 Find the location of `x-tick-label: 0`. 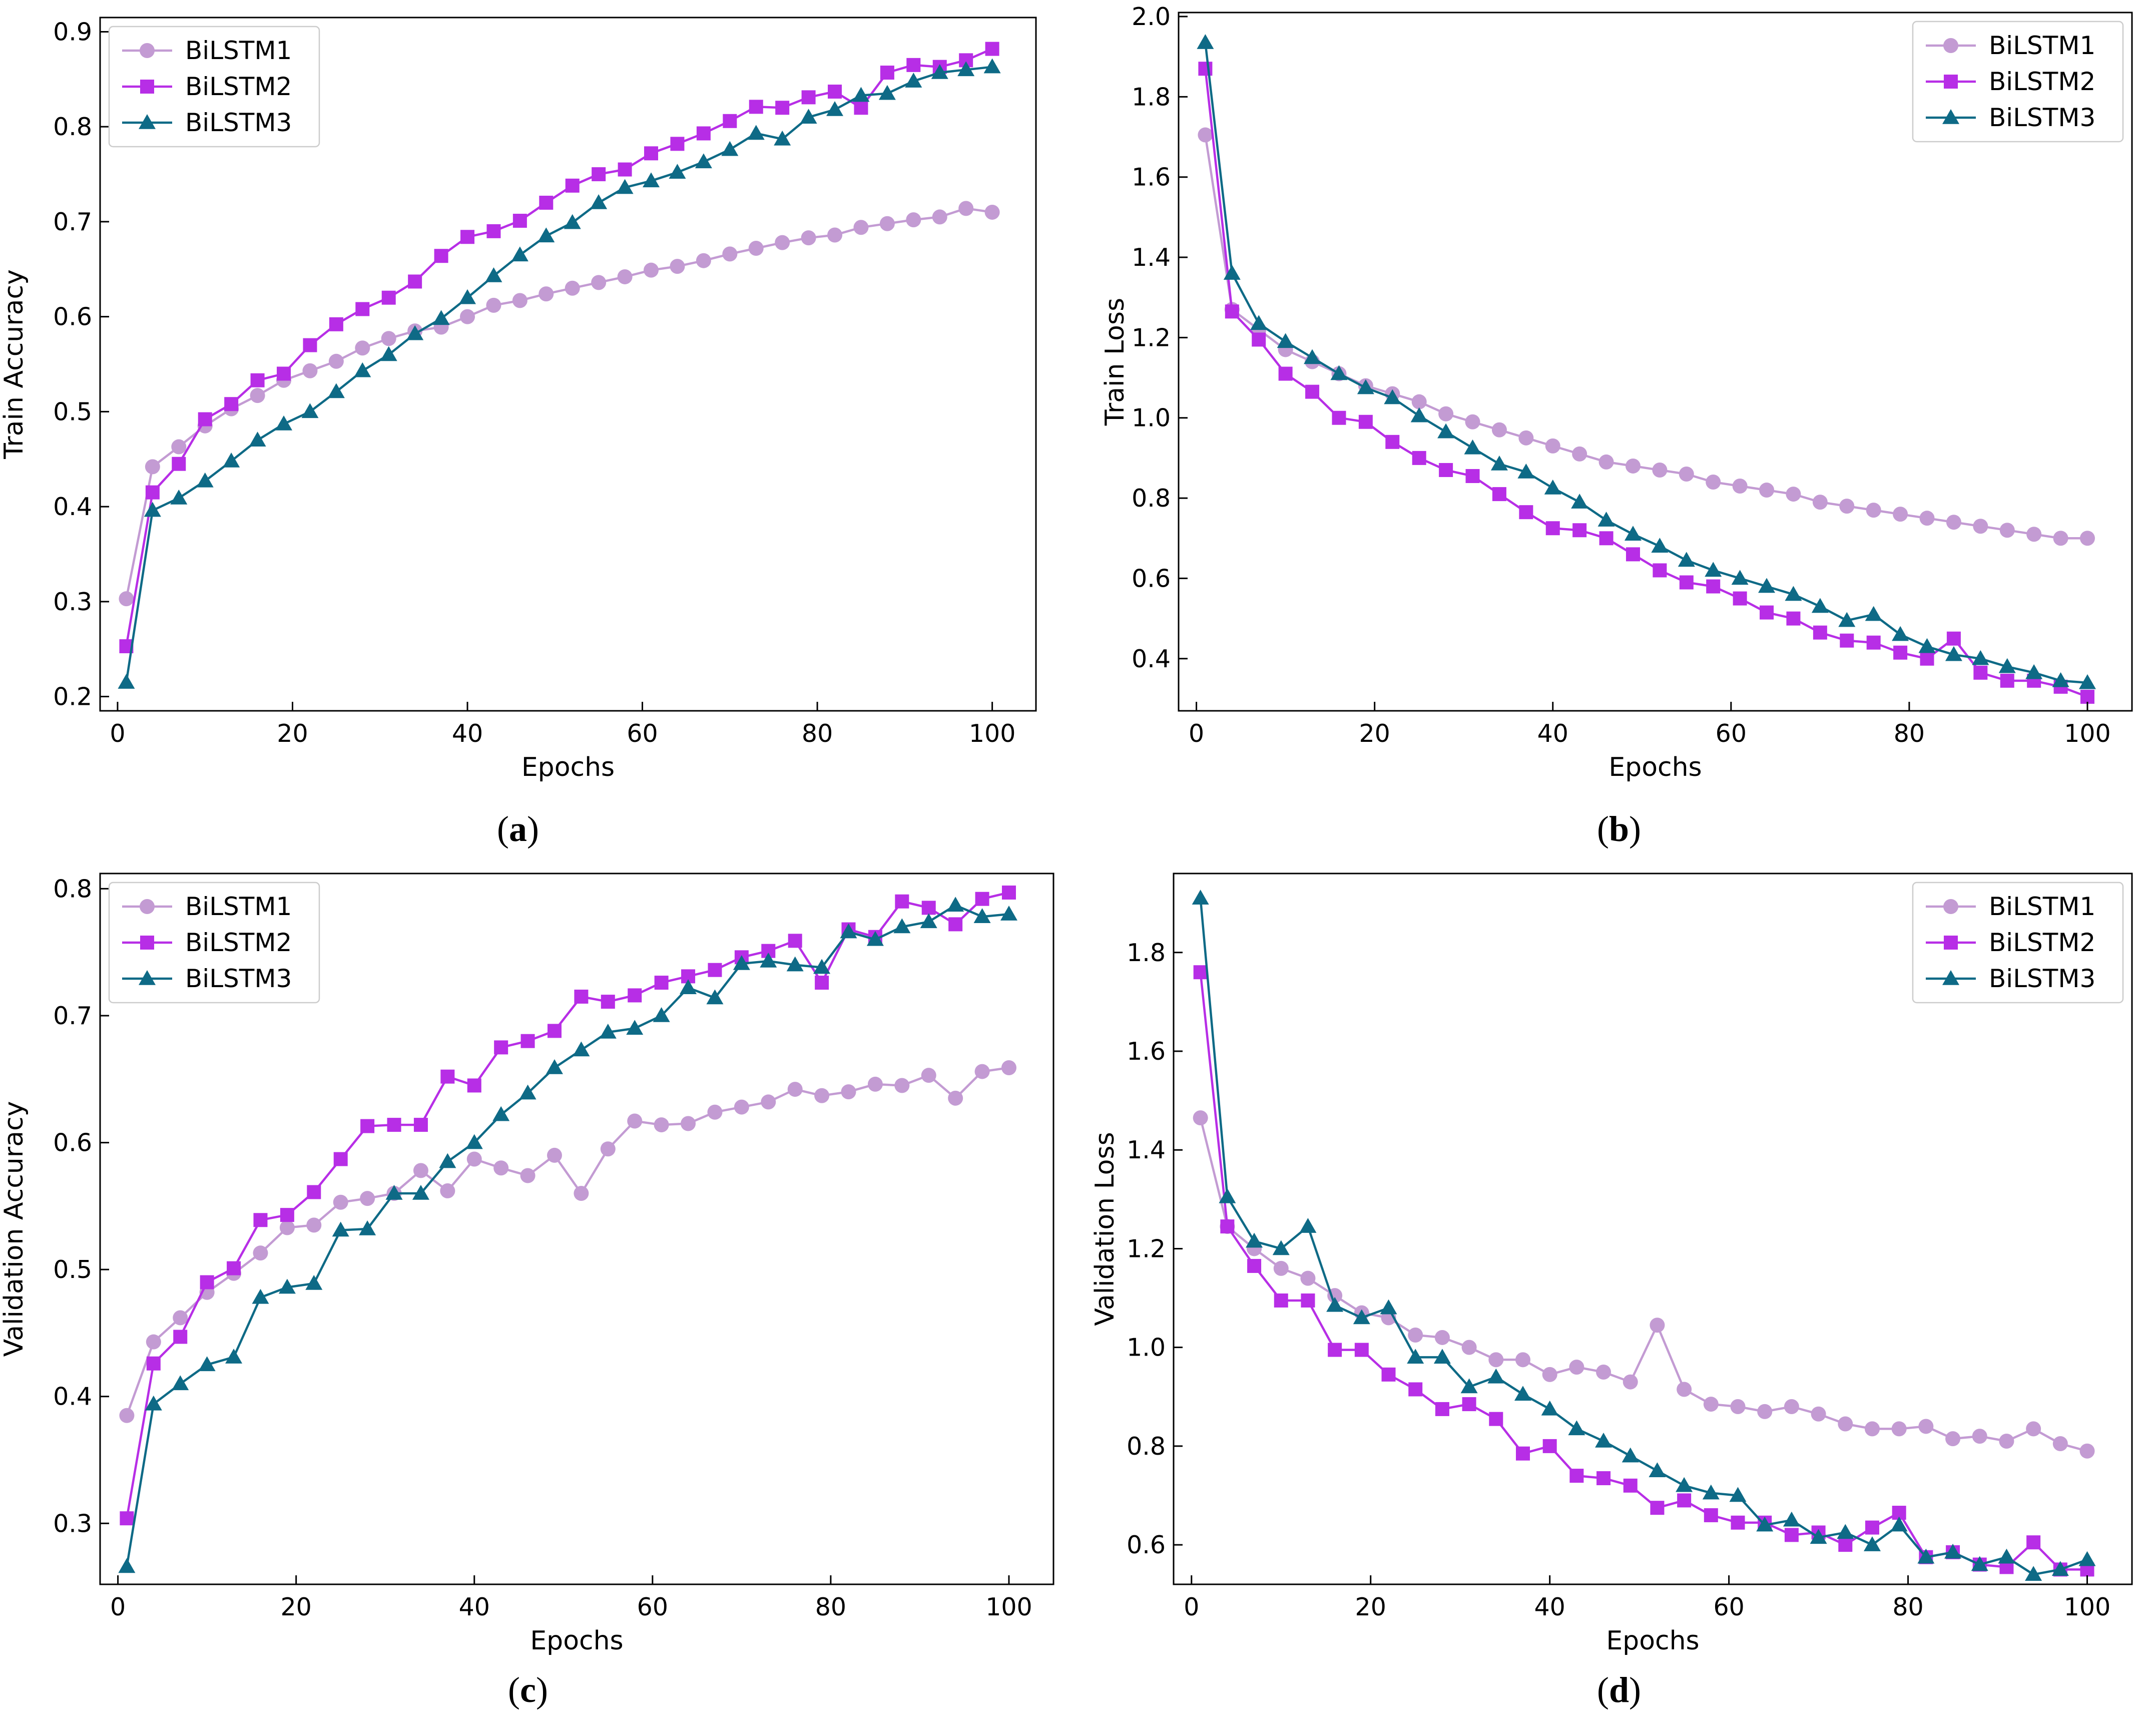

x-tick-label: 0 is located at coordinates (1196, 733).